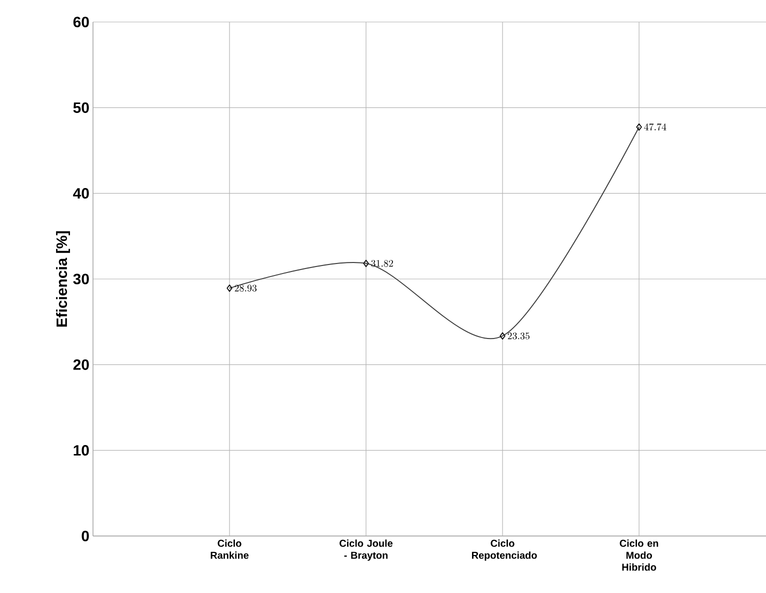 The width and height of the screenshot is (766, 593). I want to click on x-tick-label: Ciclo Repotenciado, so click(504, 550).